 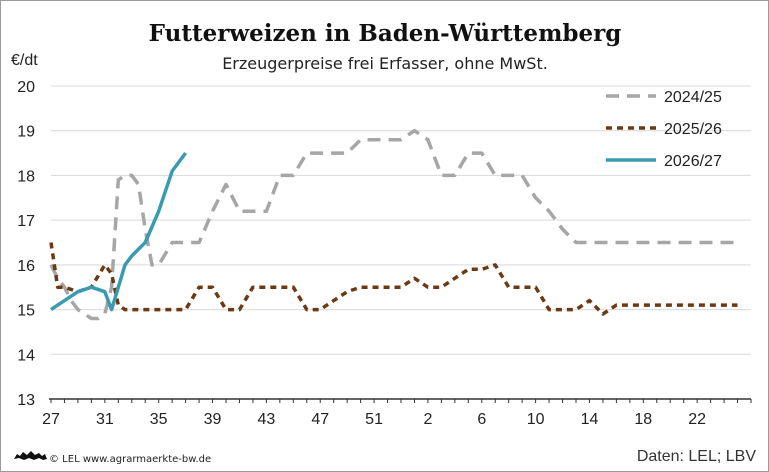 What do you see at coordinates (693, 97) in the screenshot?
I see `legend-label: 2024/25` at bounding box center [693, 97].